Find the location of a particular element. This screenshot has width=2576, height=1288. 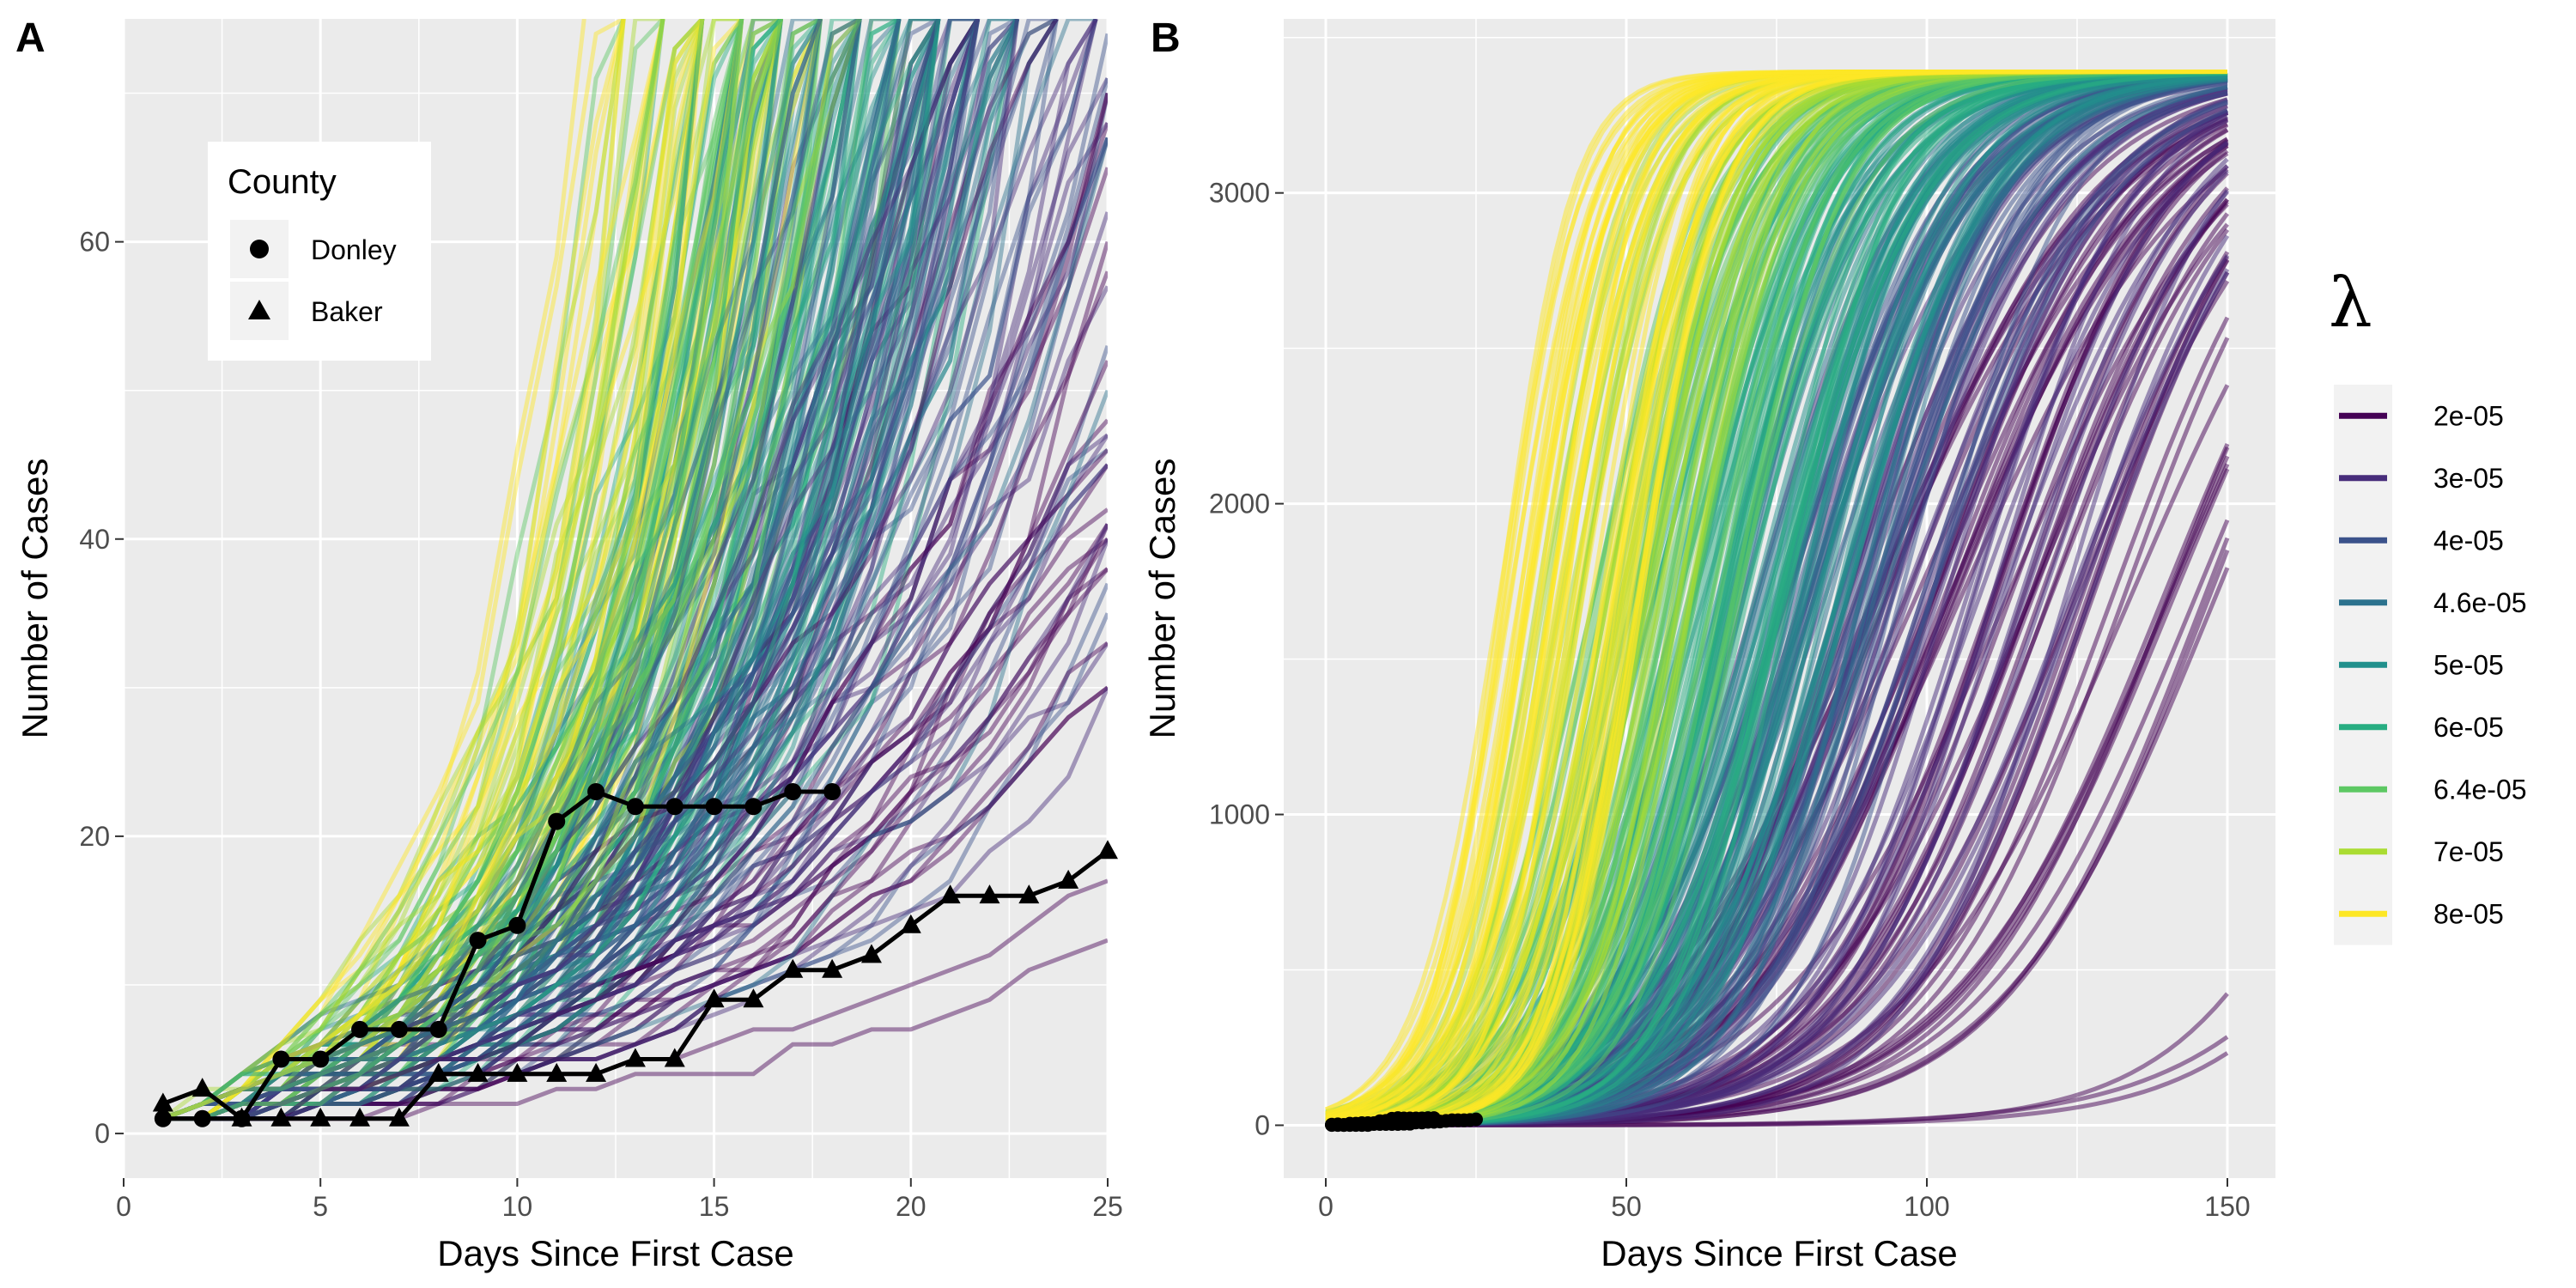

panel-b-observed-points is located at coordinates (1404, 1122).